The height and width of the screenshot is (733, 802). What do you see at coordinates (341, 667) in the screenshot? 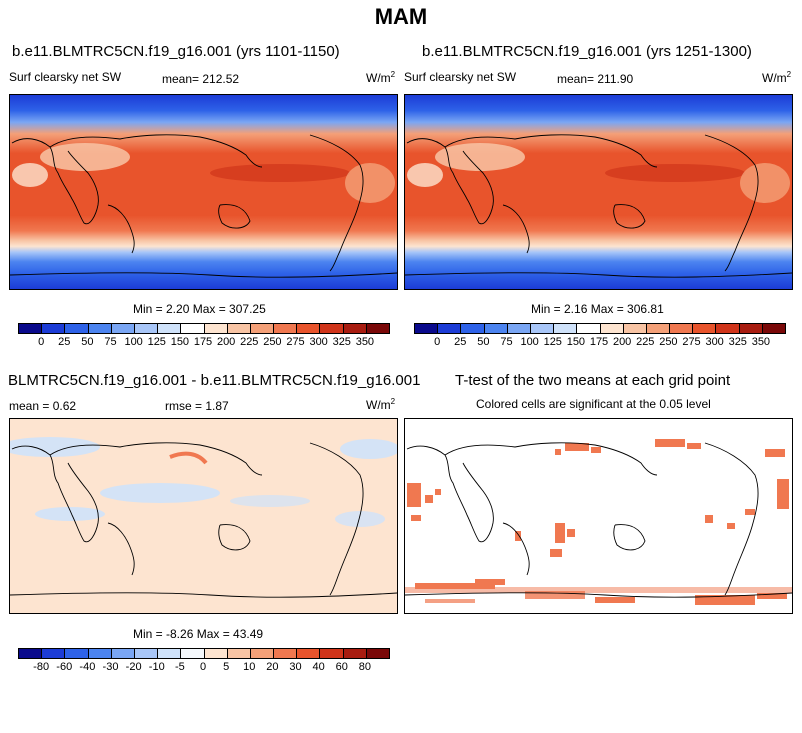
I see `colorbar-tick-label: 60` at bounding box center [341, 667].